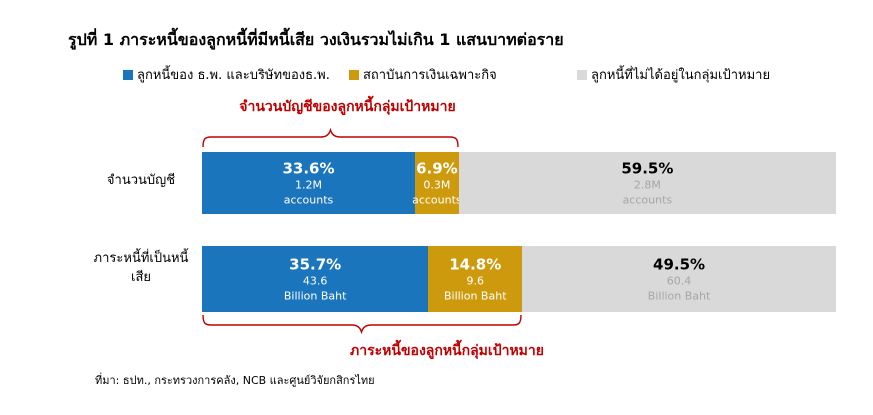 This screenshot has width=873, height=415. I want to click on segment-value-label: 2.8M, so click(647, 185).